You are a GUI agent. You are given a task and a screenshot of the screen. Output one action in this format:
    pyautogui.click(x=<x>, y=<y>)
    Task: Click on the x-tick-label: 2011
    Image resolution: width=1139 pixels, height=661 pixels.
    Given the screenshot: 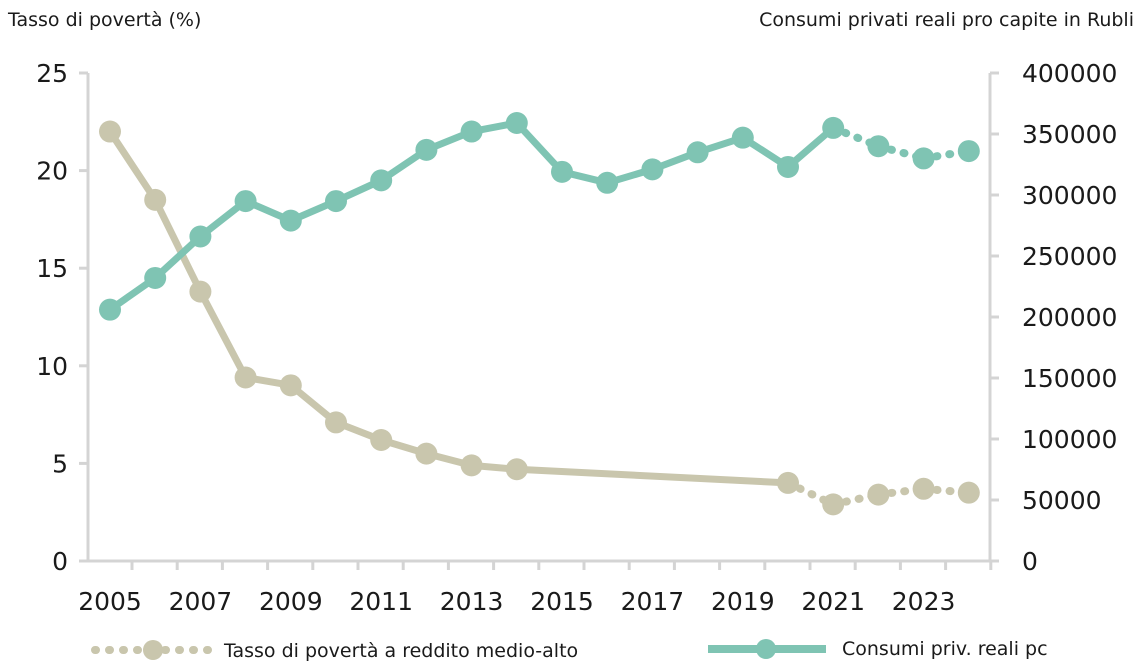 What is the action you would take?
    pyautogui.click(x=381, y=601)
    